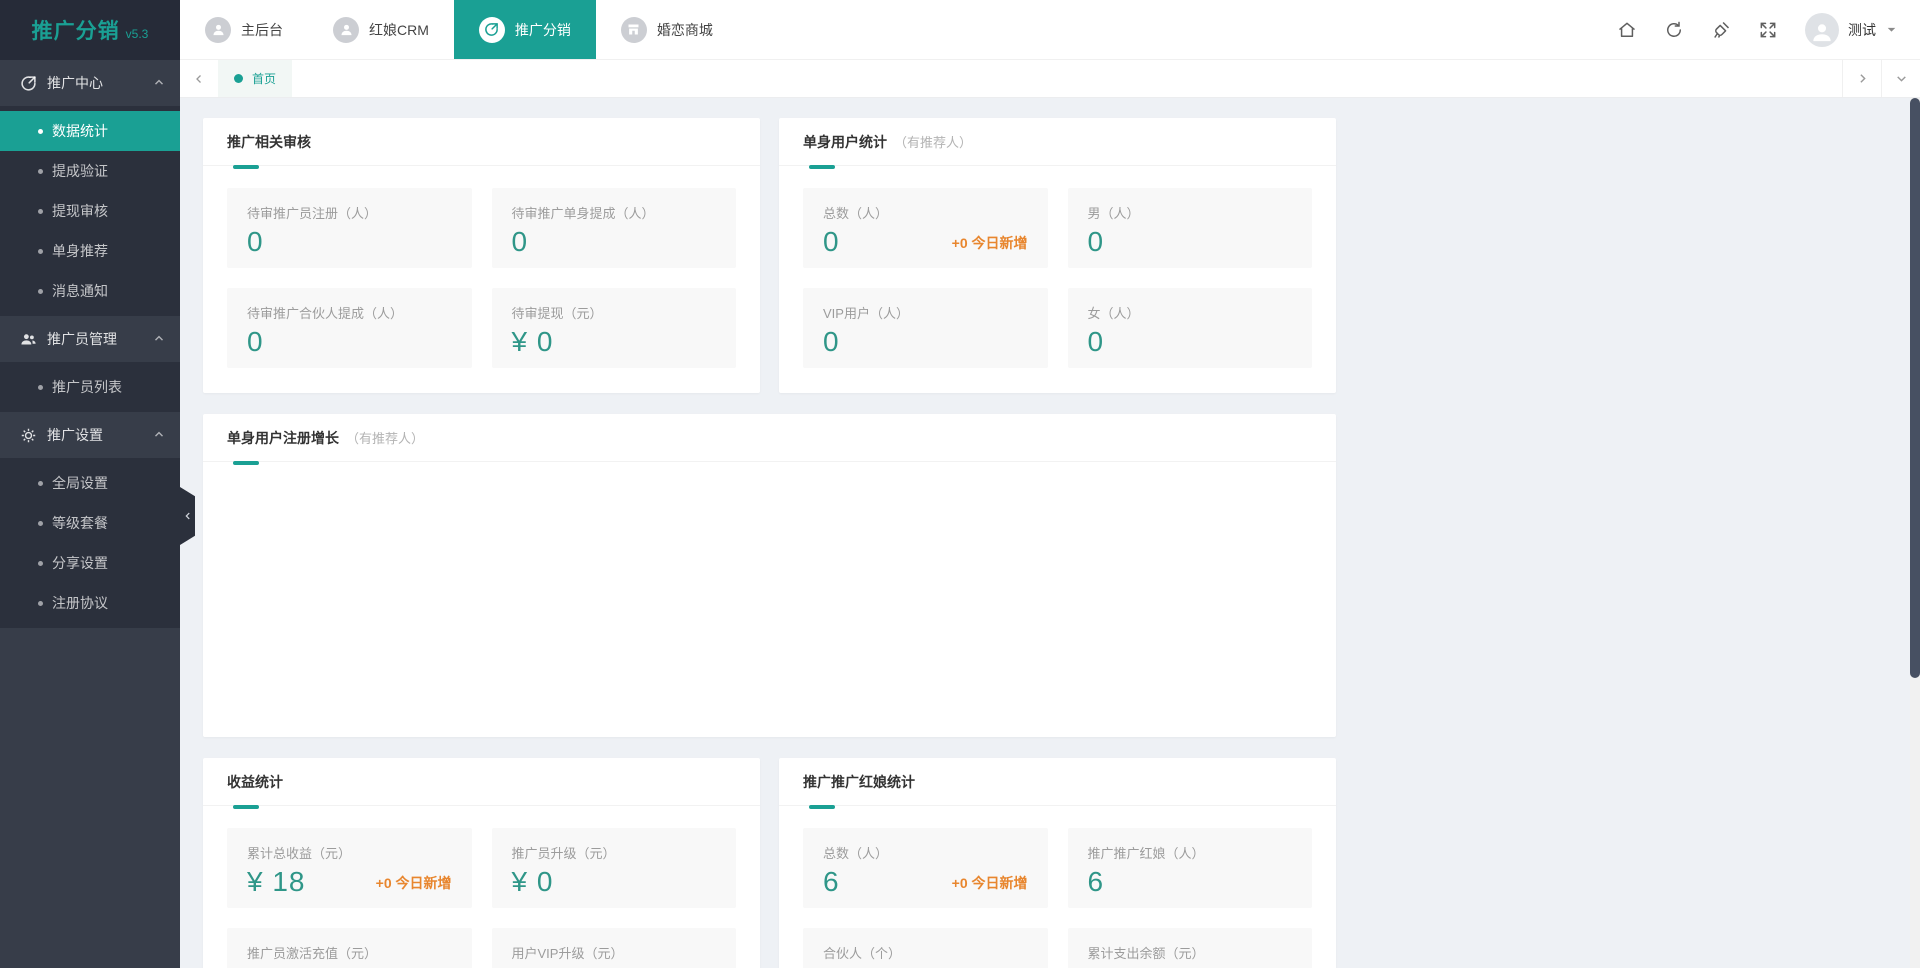 This screenshot has height=968, width=1920. Describe the element at coordinates (312, 213) in the screenshot. I see `stat-label: 待审推广员注册（人）` at that location.